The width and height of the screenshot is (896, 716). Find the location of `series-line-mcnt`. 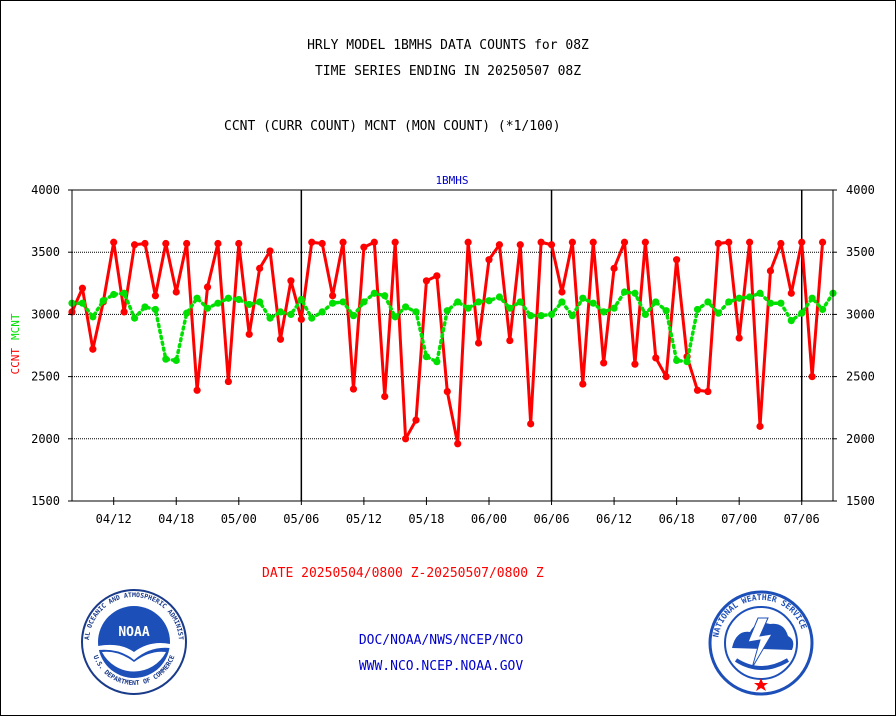

series-line-mcnt is located at coordinates (452, 327).